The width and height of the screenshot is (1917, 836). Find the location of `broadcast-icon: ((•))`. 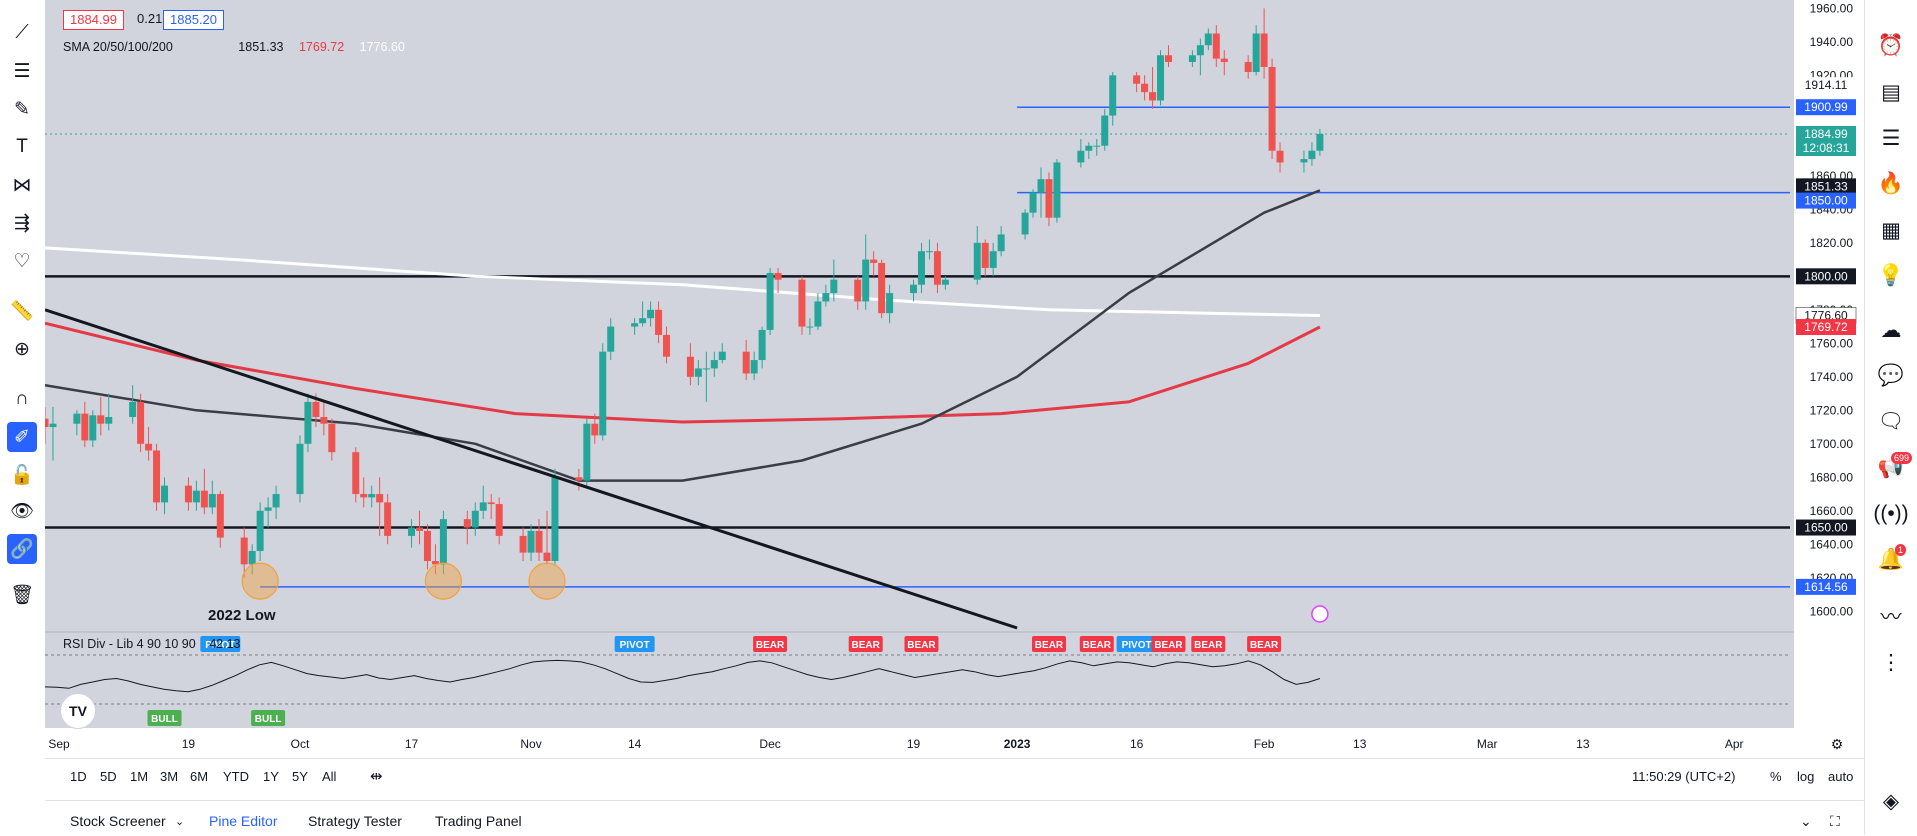

broadcast-icon: ((•)) is located at coordinates (1891, 513).